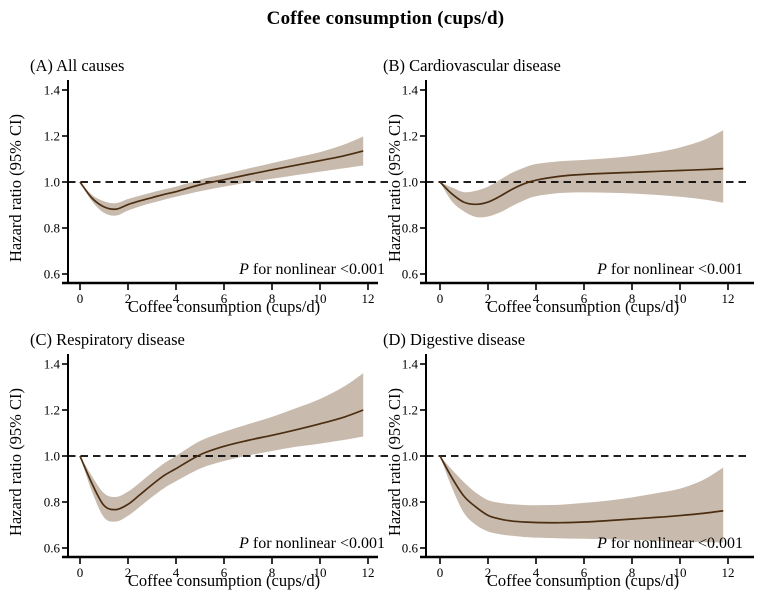 This screenshot has height=602, width=771. What do you see at coordinates (107, 339) in the screenshot?
I see `panel-title-respiratory: (C) Respiratory disease` at bounding box center [107, 339].